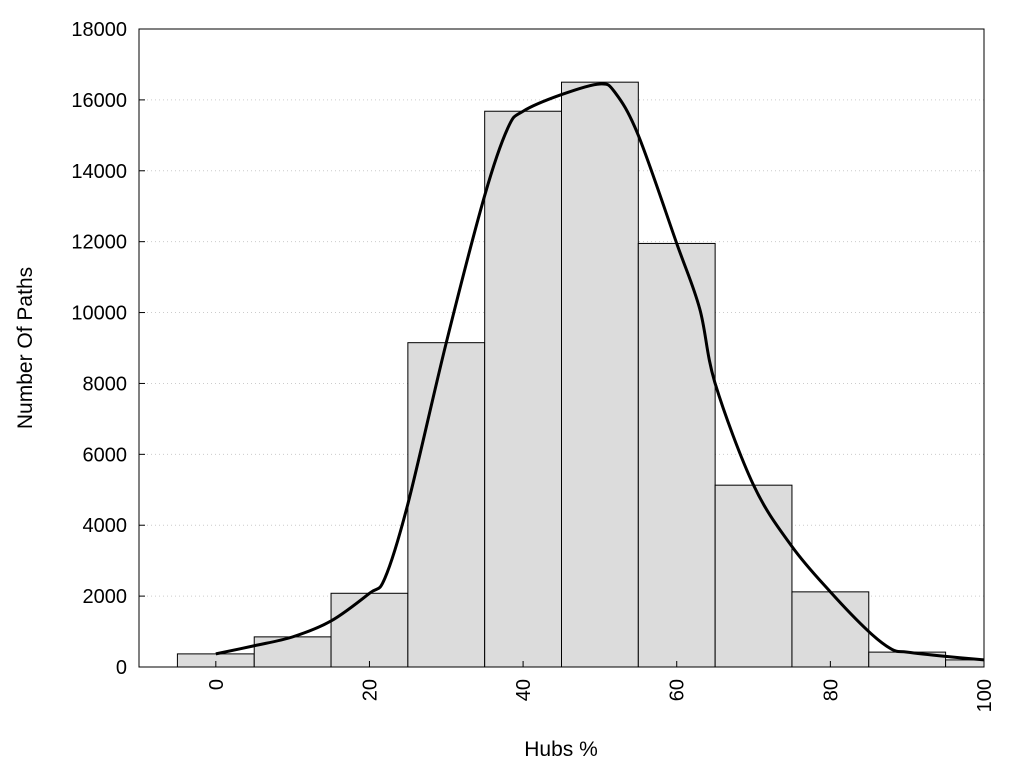  What do you see at coordinates (561, 749) in the screenshot?
I see `x-axis-label: Hubs %` at bounding box center [561, 749].